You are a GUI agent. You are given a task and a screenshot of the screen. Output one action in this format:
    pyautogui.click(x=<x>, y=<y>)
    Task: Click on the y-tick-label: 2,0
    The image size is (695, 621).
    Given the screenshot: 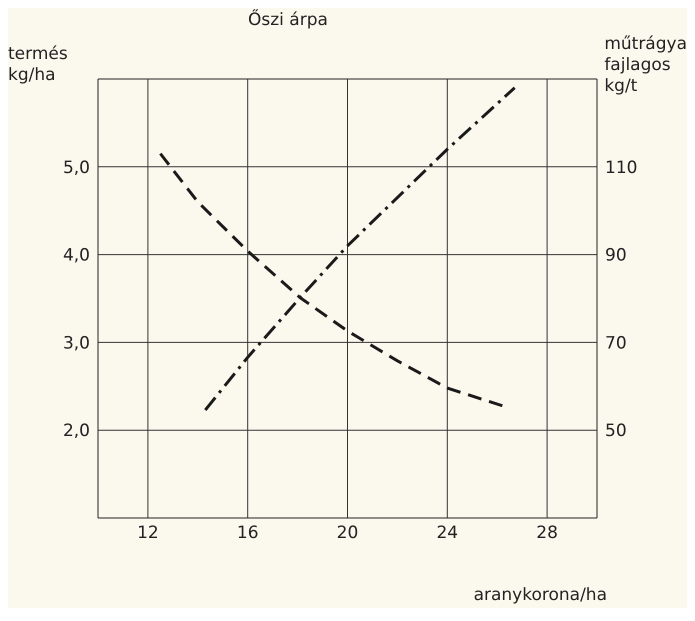 What is the action you would take?
    pyautogui.click(x=76, y=431)
    